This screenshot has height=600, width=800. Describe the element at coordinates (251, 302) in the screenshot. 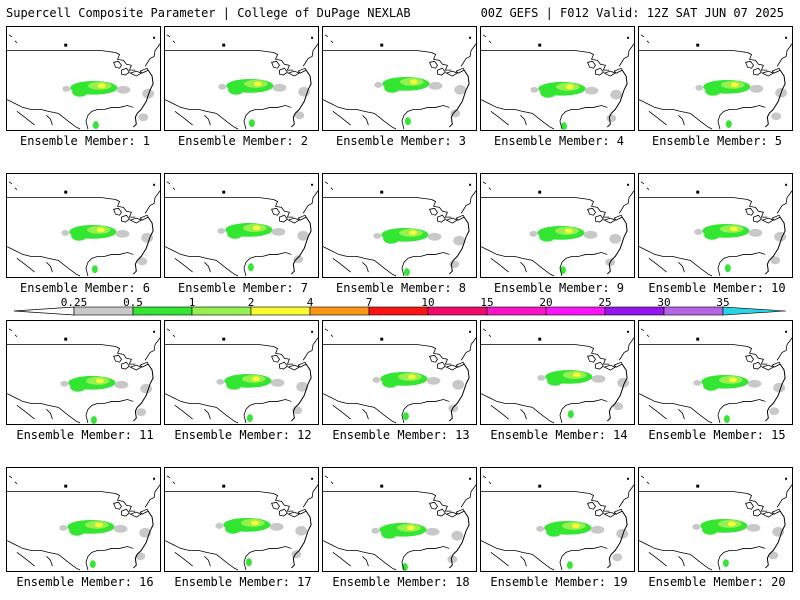

I see `colorbar-tick-label: 2` at that location.